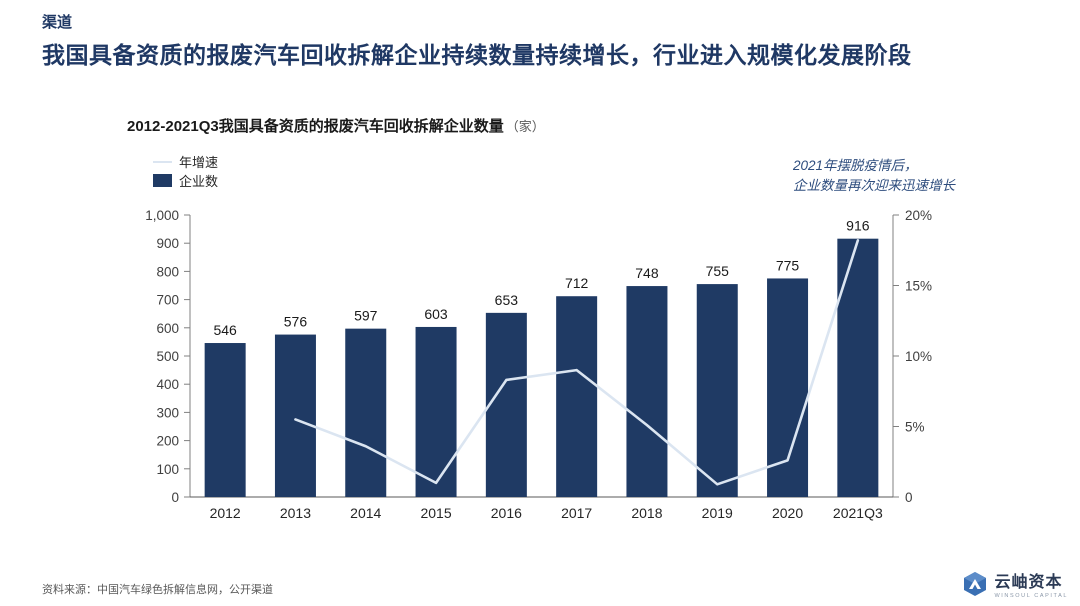 Image resolution: width=1080 pixels, height=606 pixels. I want to click on legend-label-enterprises: 企业数, so click(199, 181).